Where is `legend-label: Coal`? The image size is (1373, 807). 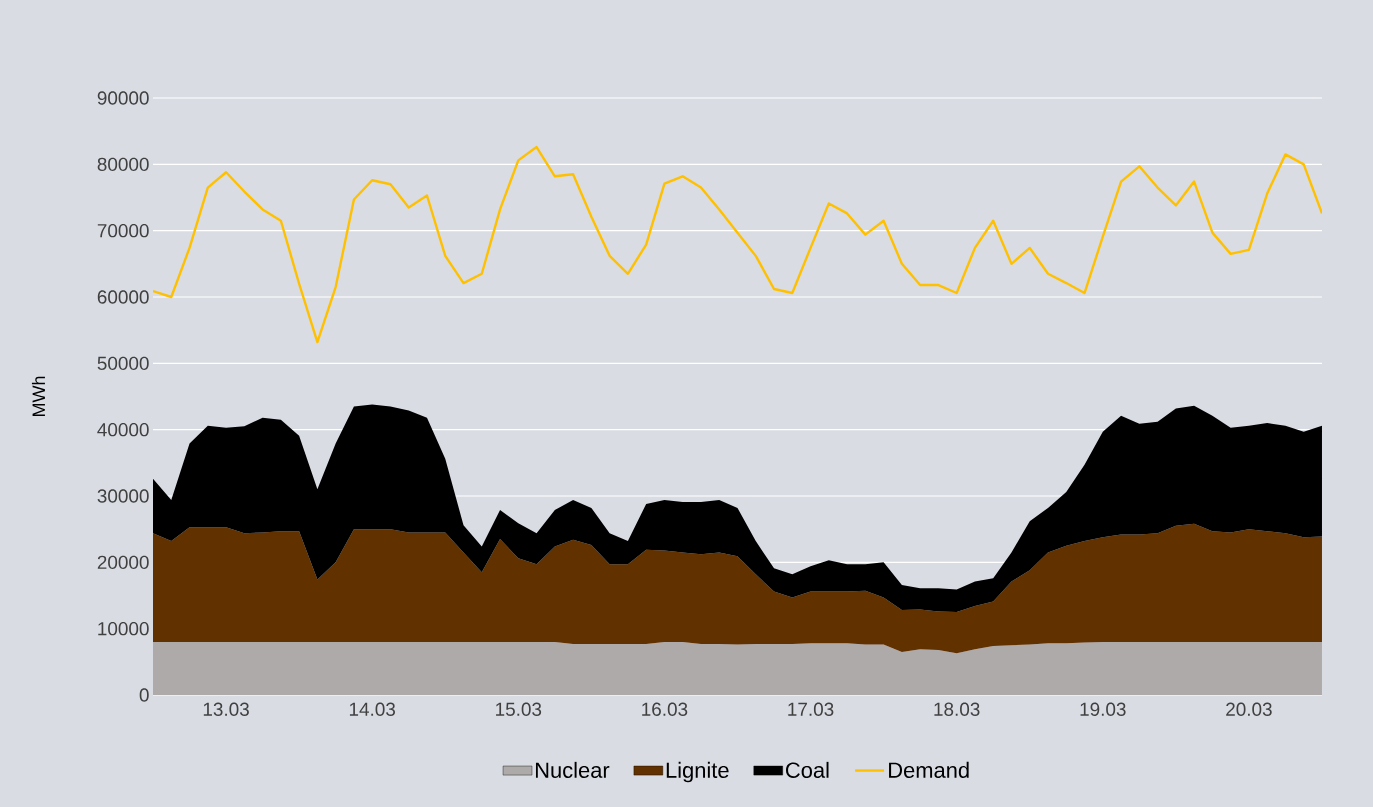 legend-label: Coal is located at coordinates (807, 769).